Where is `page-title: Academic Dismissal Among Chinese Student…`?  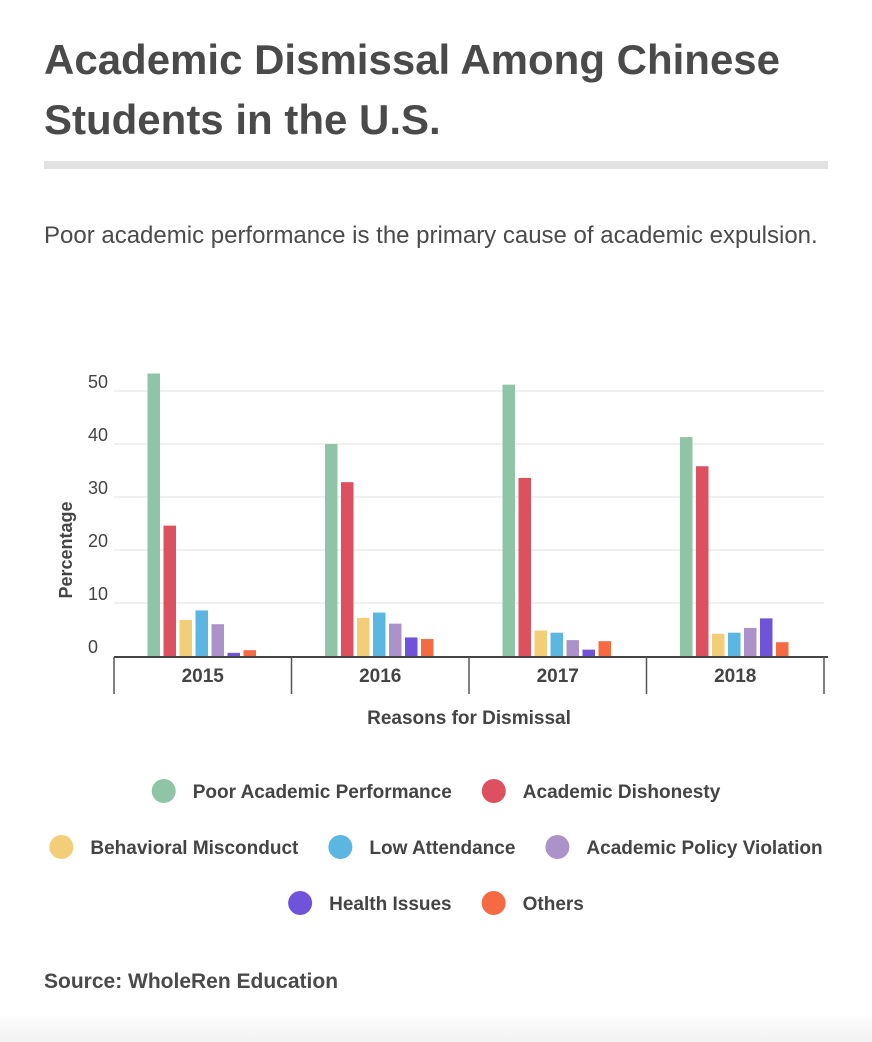 page-title: Academic Dismissal Among Chinese Student… is located at coordinates (412, 89).